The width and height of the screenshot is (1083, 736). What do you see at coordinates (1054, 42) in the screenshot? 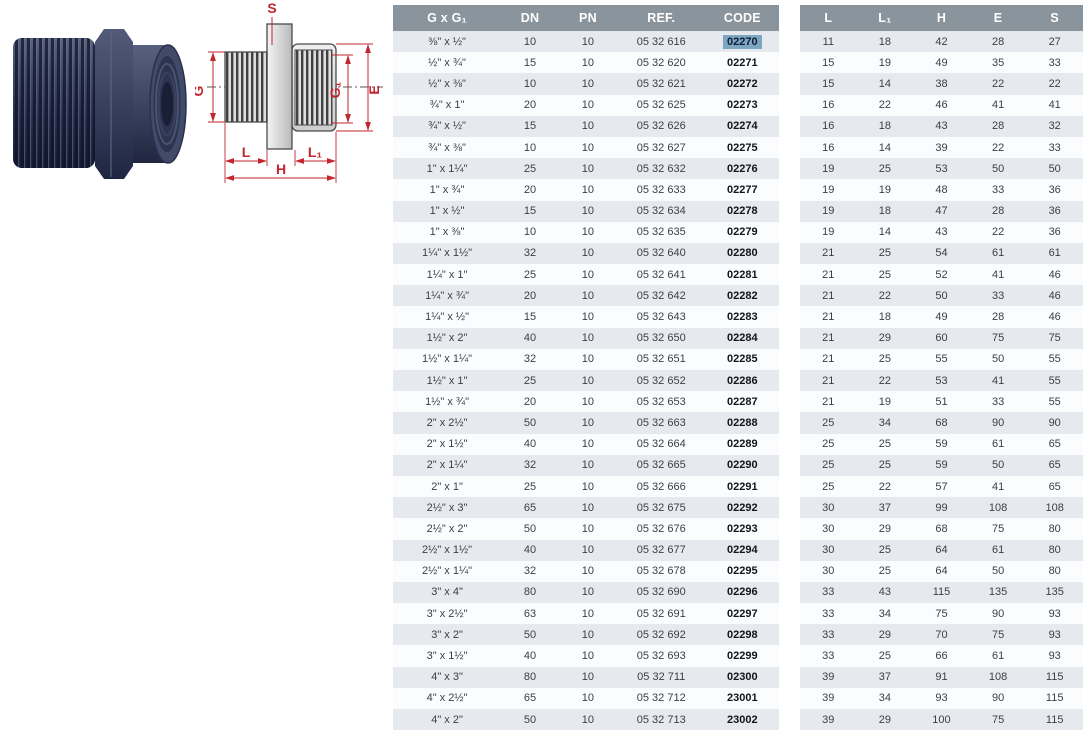
I see `table-cell: 27` at bounding box center [1054, 42].